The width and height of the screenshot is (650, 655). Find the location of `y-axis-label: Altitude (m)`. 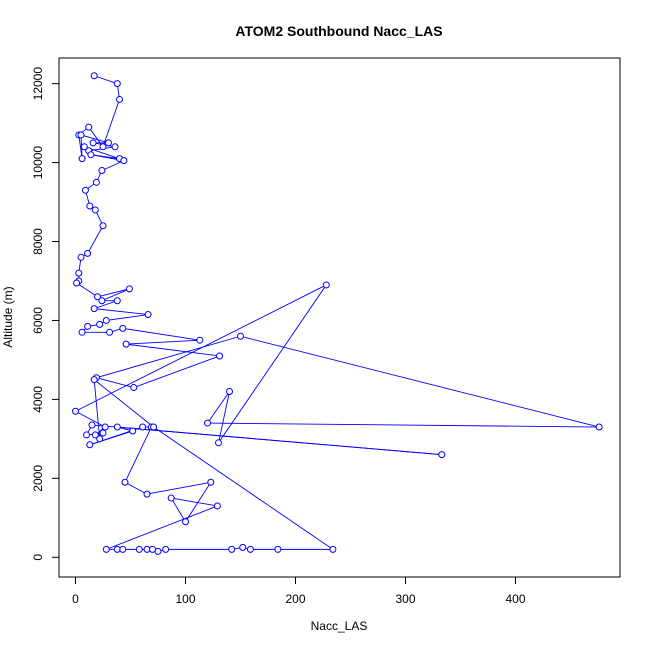

y-axis-label: Altitude (m) is located at coordinates (8, 316).